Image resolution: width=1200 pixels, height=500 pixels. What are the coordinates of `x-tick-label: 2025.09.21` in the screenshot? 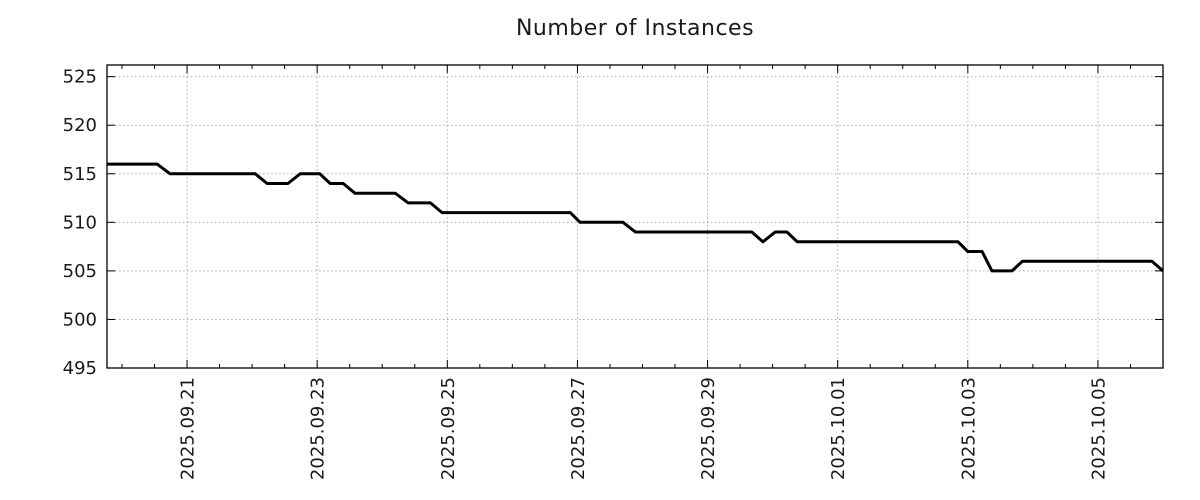 It's located at (188, 428).